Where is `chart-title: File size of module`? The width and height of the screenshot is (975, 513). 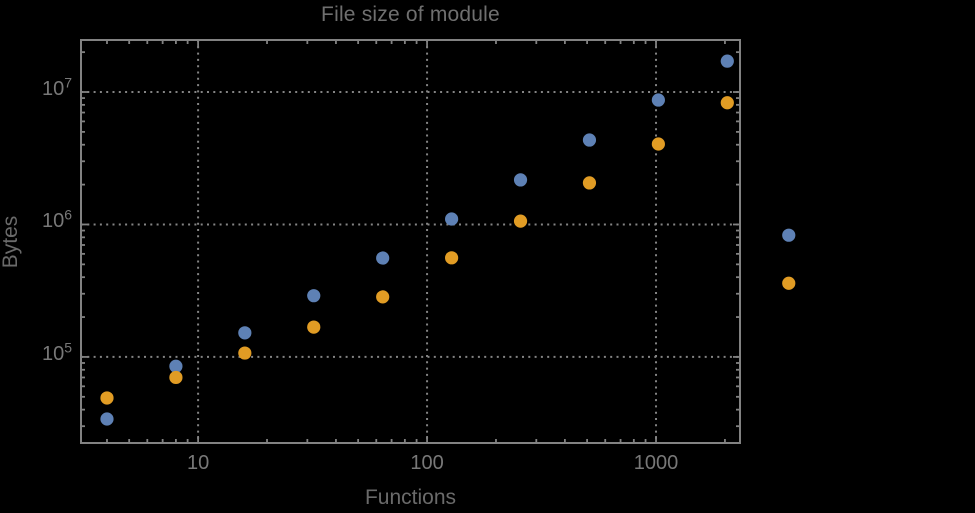
chart-title: File size of module is located at coordinates (410, 14).